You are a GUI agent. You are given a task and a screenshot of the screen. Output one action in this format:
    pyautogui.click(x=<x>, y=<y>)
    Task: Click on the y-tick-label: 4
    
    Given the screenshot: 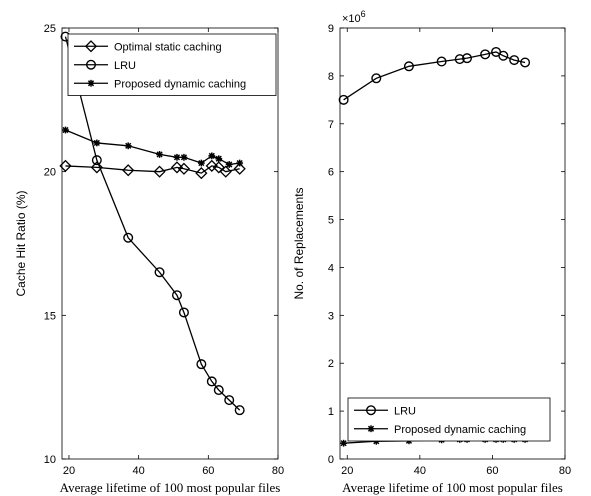 What is the action you would take?
    pyautogui.click(x=331, y=268)
    